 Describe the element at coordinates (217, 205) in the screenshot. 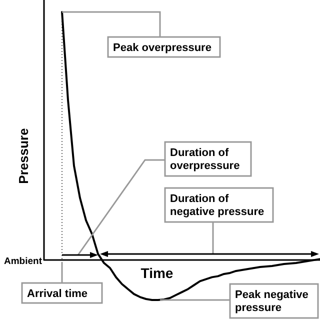

I see `annotation: Duration of negative pressure` at that location.